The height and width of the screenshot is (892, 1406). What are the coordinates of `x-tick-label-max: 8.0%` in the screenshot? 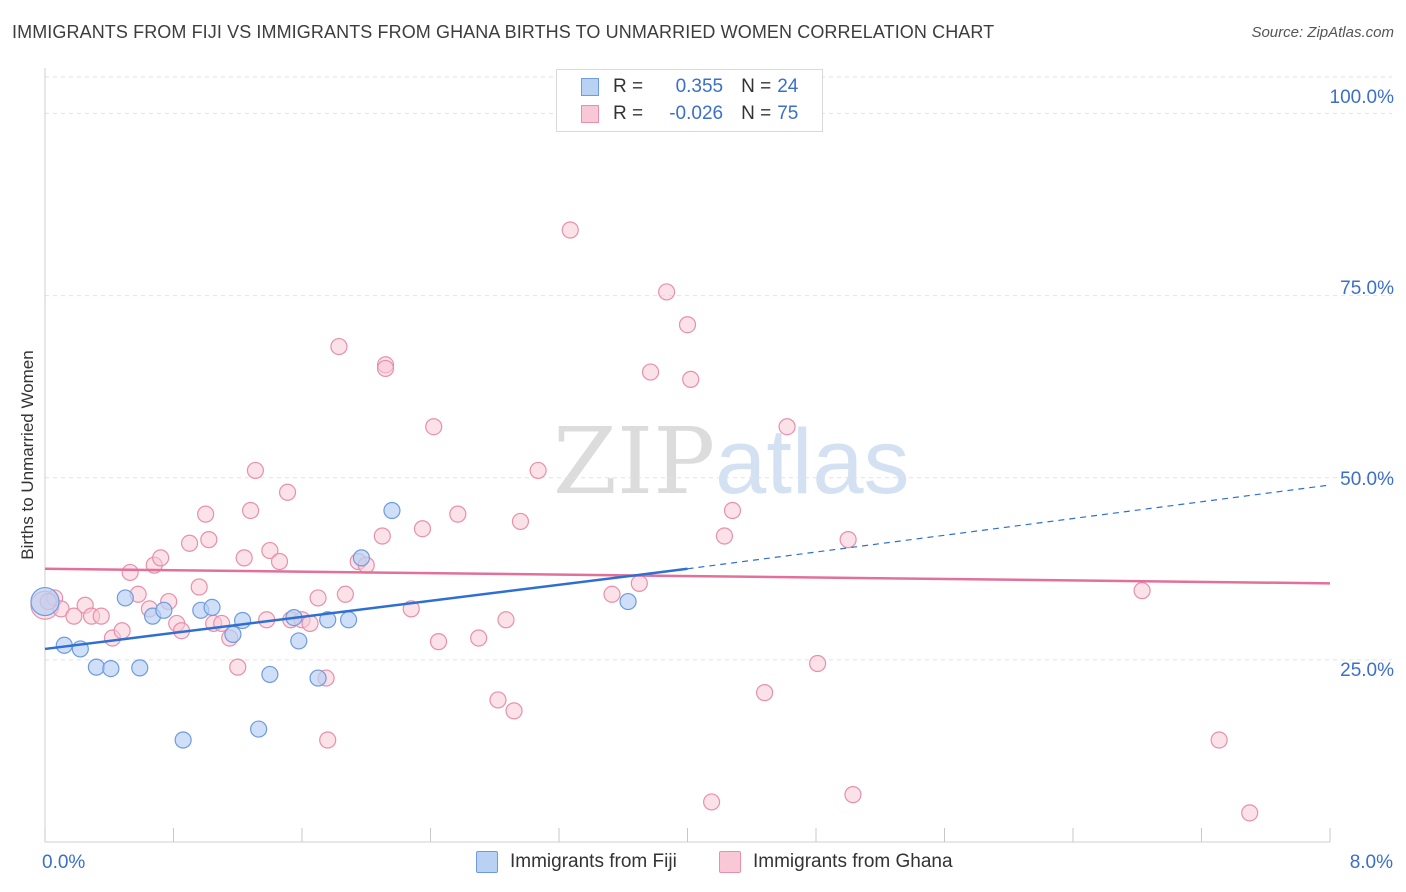 It's located at (1371, 862).